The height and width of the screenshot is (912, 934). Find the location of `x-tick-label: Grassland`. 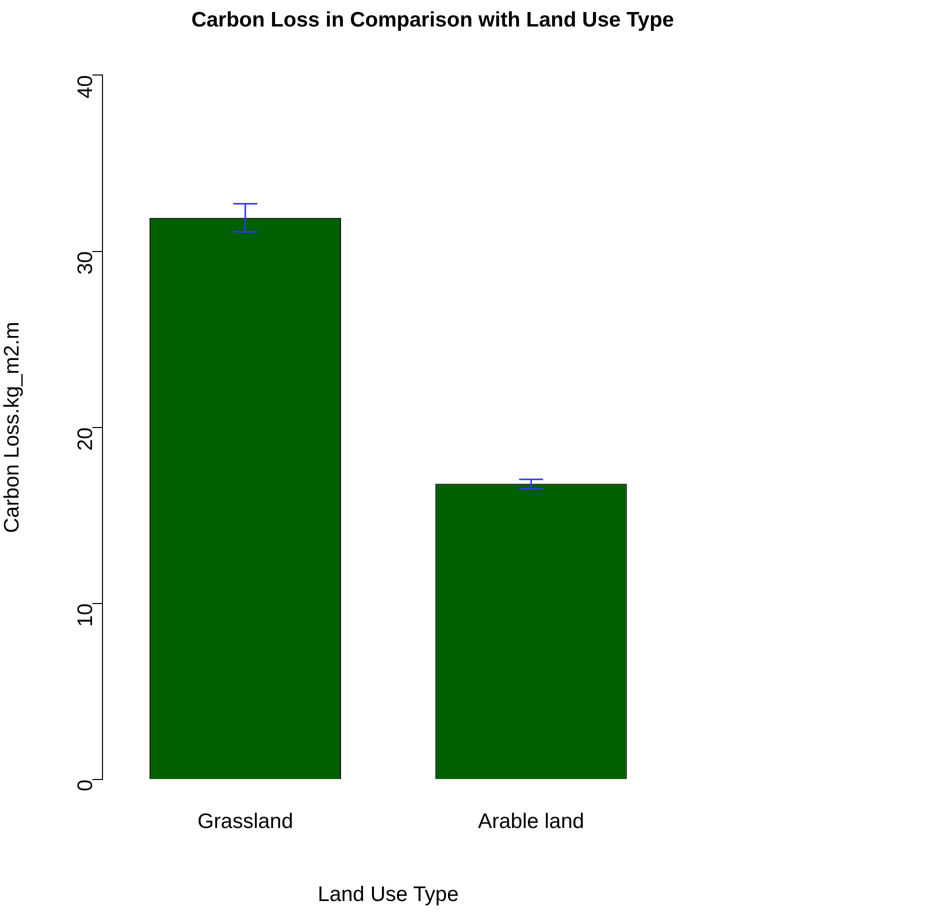

x-tick-label: Grassland is located at coordinates (245, 821).